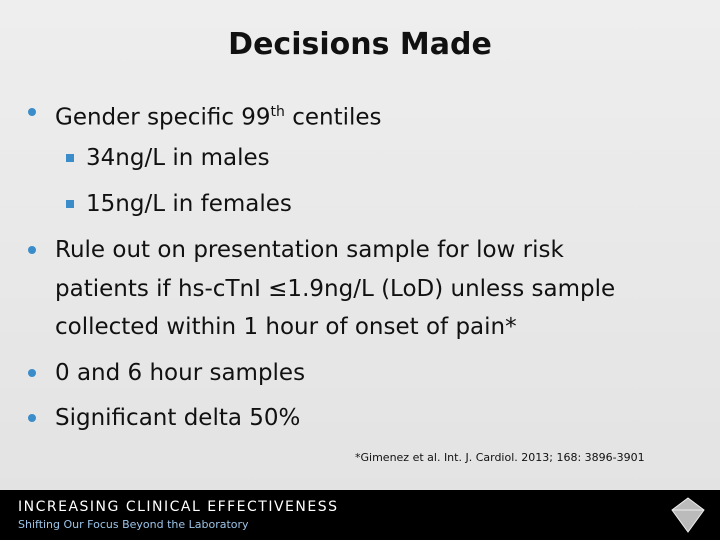 The width and height of the screenshot is (720, 540). What do you see at coordinates (133, 524) in the screenshot?
I see `footer-subtitle: Shifting Our Focus Beyond the Laboratory` at bounding box center [133, 524].